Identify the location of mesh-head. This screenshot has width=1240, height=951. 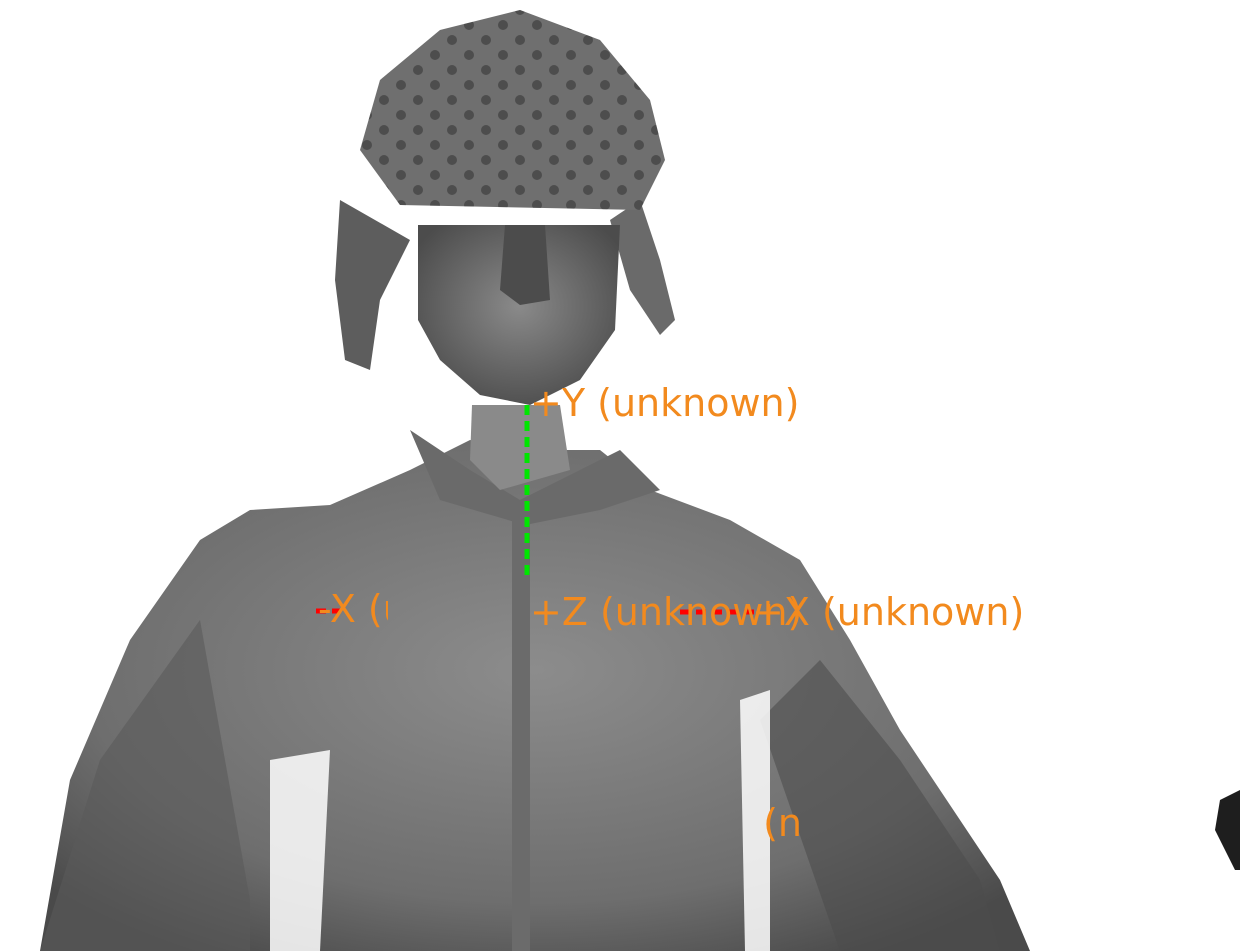
(505, 207).